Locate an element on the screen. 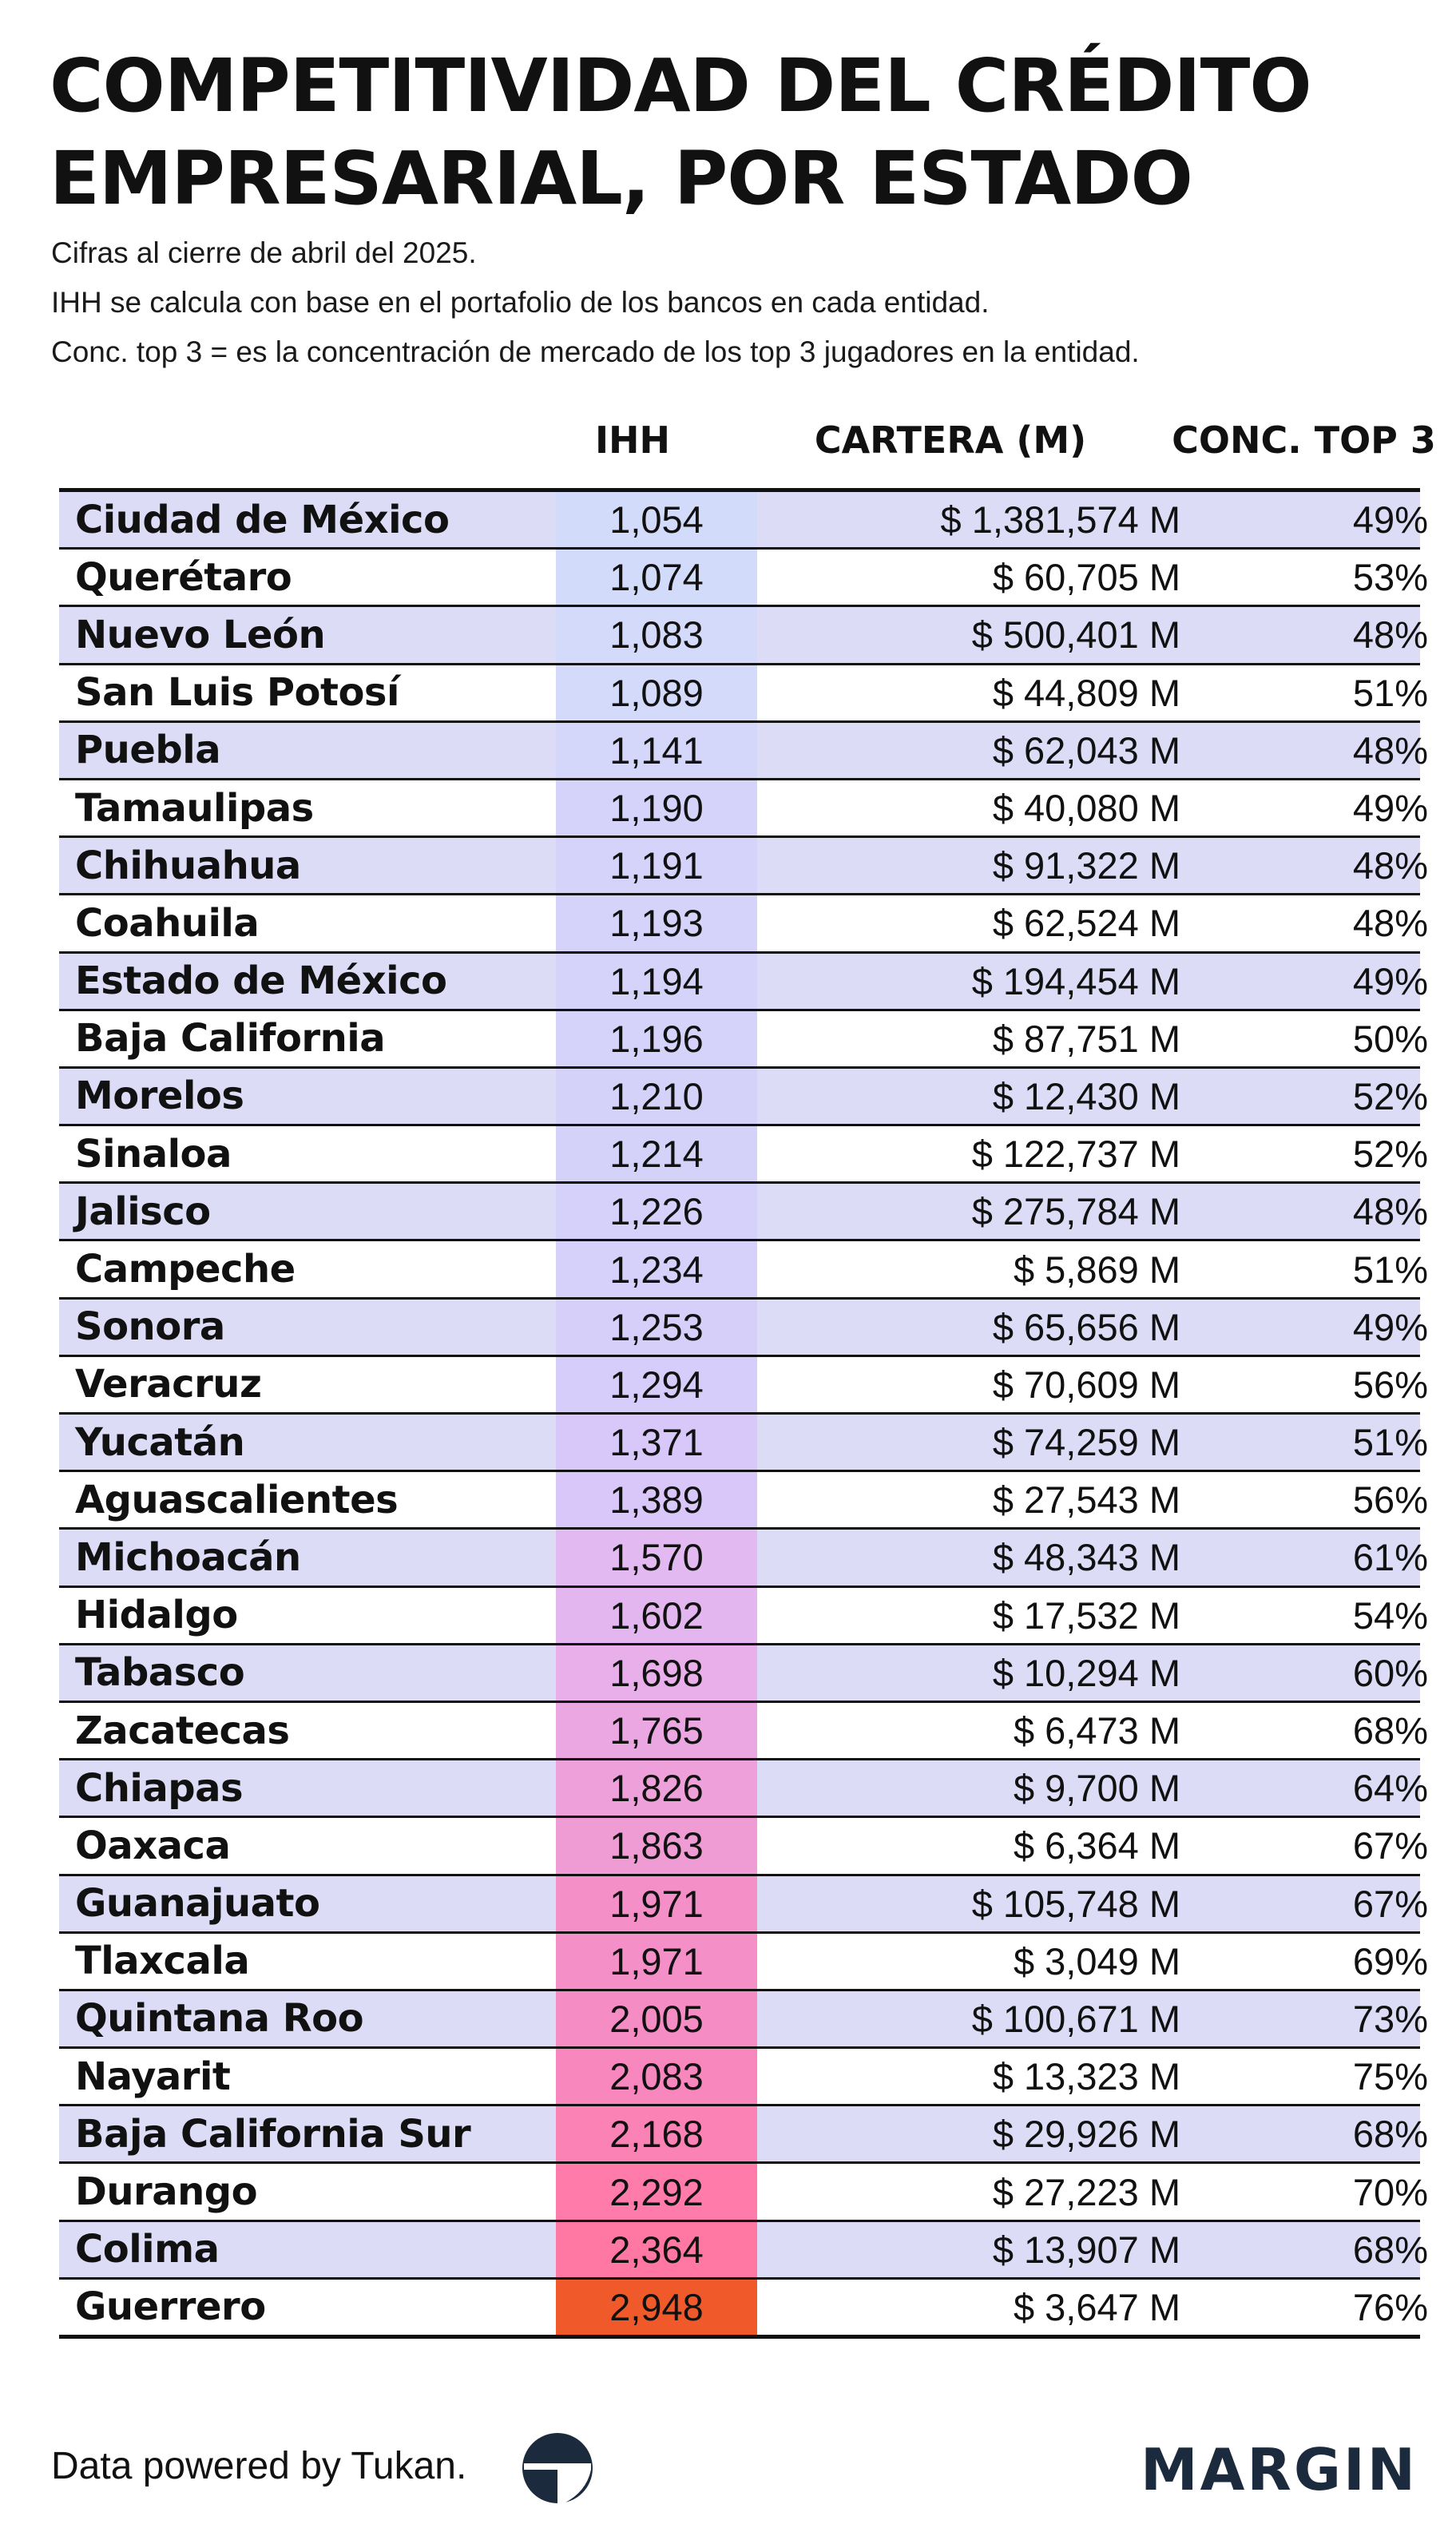 The width and height of the screenshot is (1456, 2548). cartera-value: $ 62,043 M is located at coordinates (1086, 750).